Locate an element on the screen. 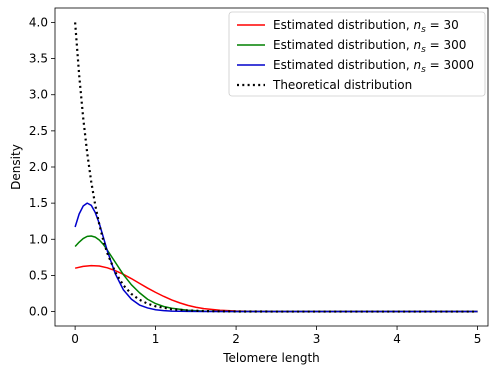 The width and height of the screenshot is (491, 369). x-tick-label: 4 is located at coordinates (397, 339).